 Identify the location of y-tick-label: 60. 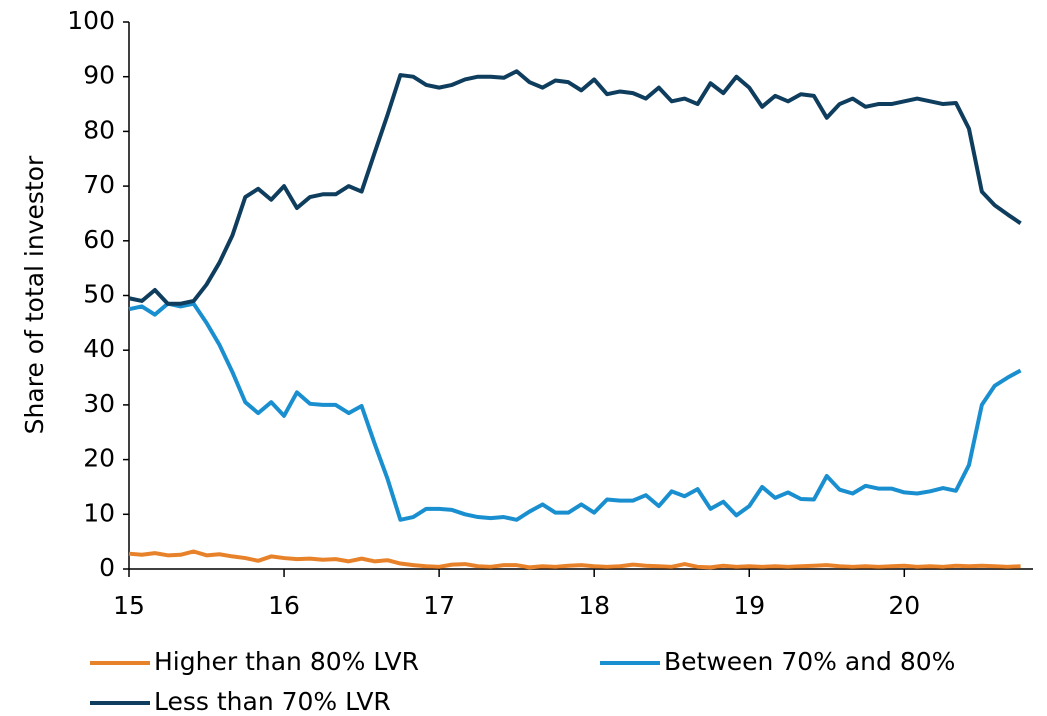
(99, 239).